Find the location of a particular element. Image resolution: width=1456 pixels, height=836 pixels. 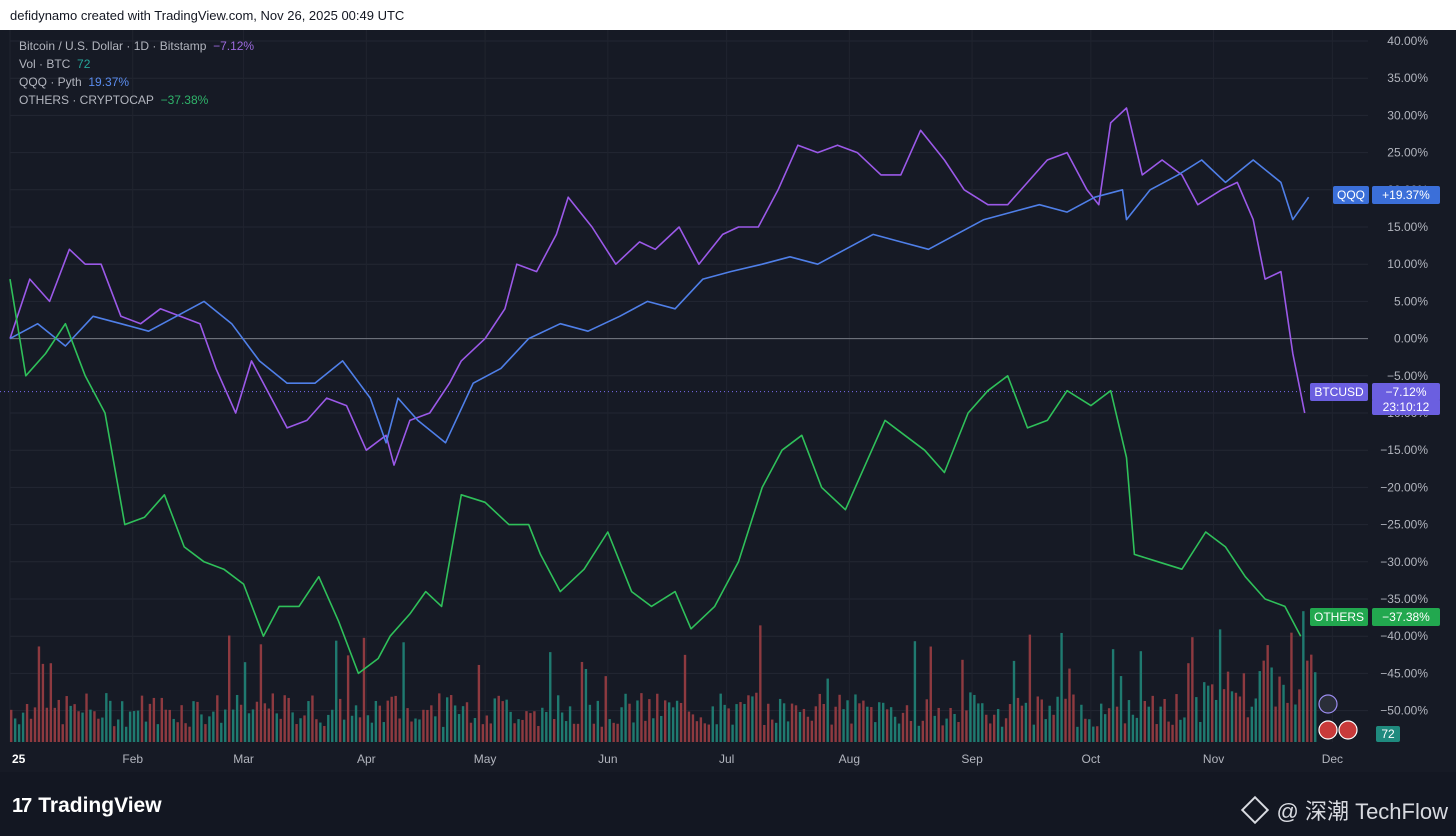

y-tick-label: 15.00% is located at coordinates (1407, 227).